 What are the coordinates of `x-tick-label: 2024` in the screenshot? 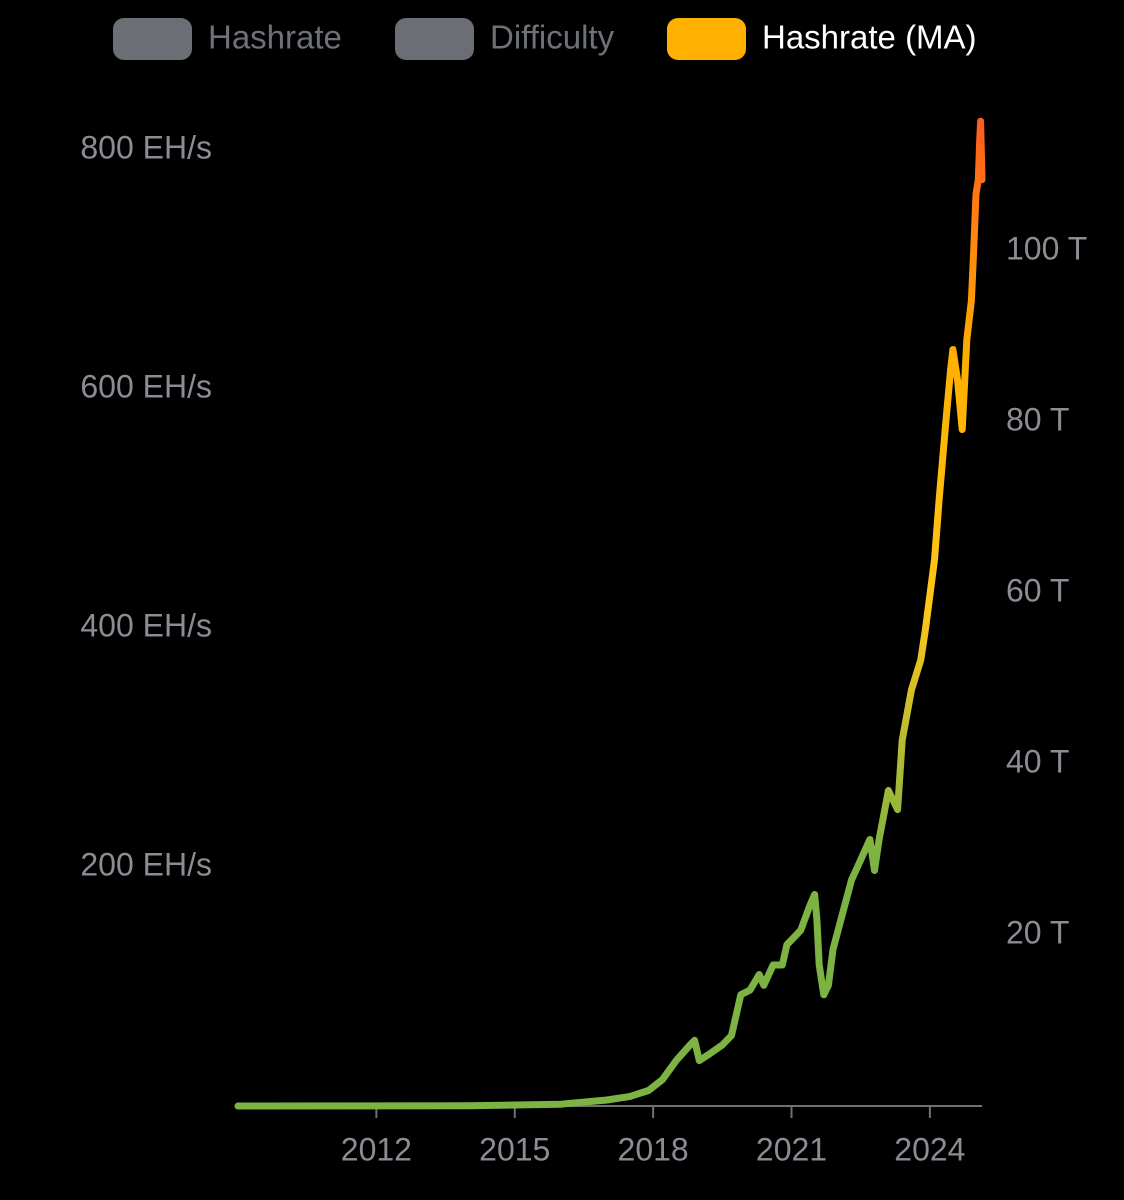 It's located at (929, 1149).